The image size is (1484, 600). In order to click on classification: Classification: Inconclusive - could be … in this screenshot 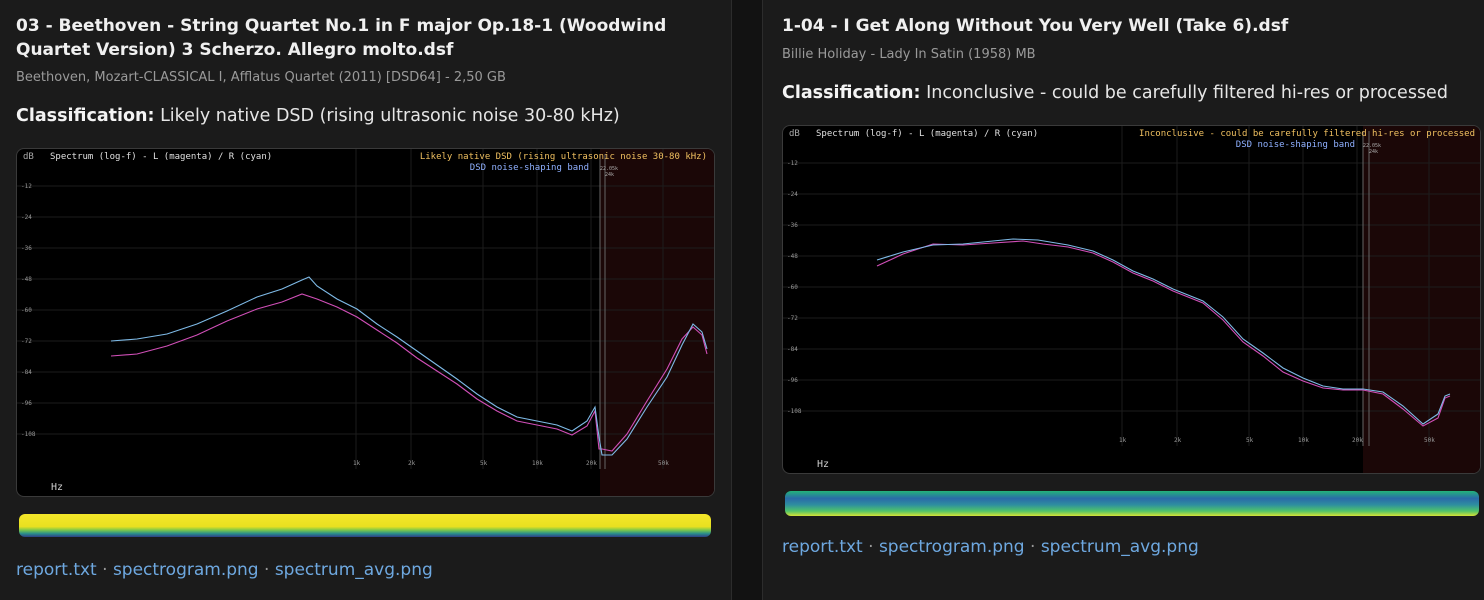, I will do `click(1115, 93)`.